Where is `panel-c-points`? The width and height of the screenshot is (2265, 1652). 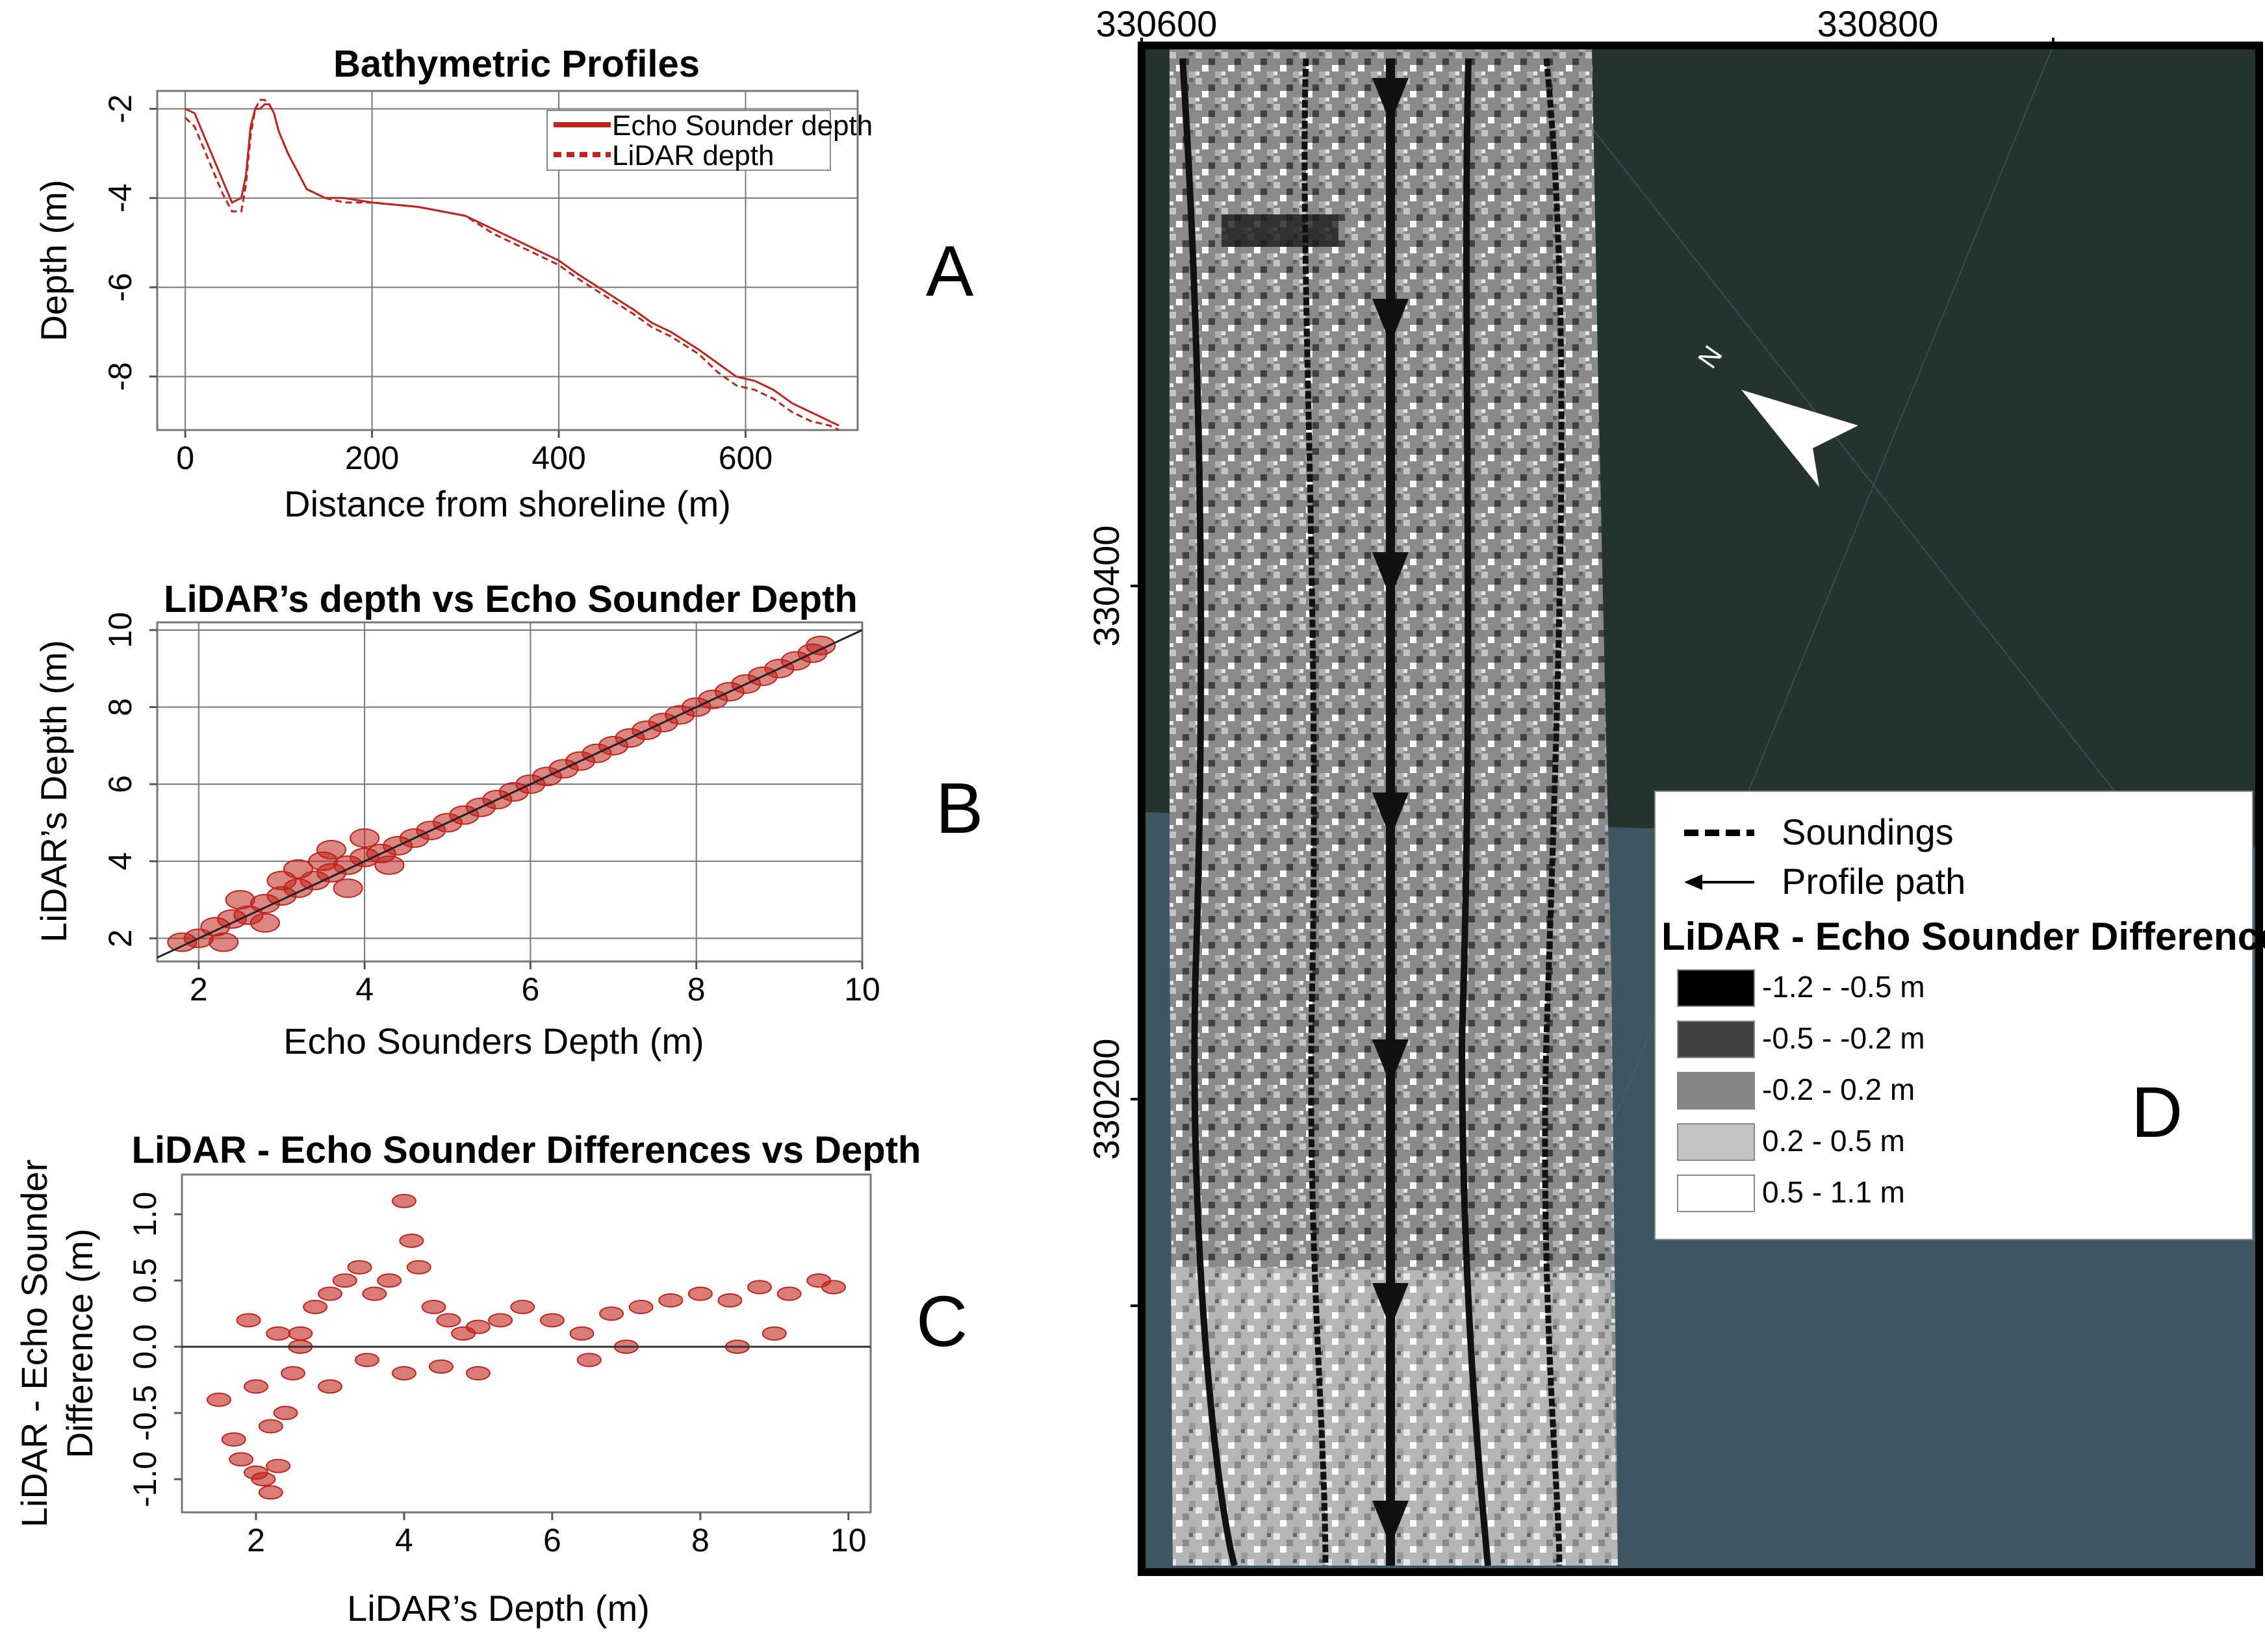
panel-c-points is located at coordinates (526, 1347).